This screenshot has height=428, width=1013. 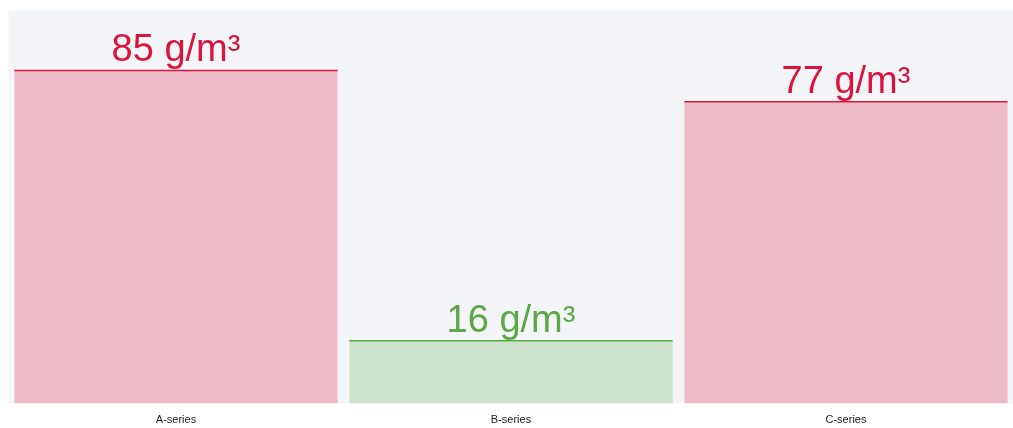 What do you see at coordinates (846, 79) in the screenshot?
I see `data-label: 77 g/m³` at bounding box center [846, 79].